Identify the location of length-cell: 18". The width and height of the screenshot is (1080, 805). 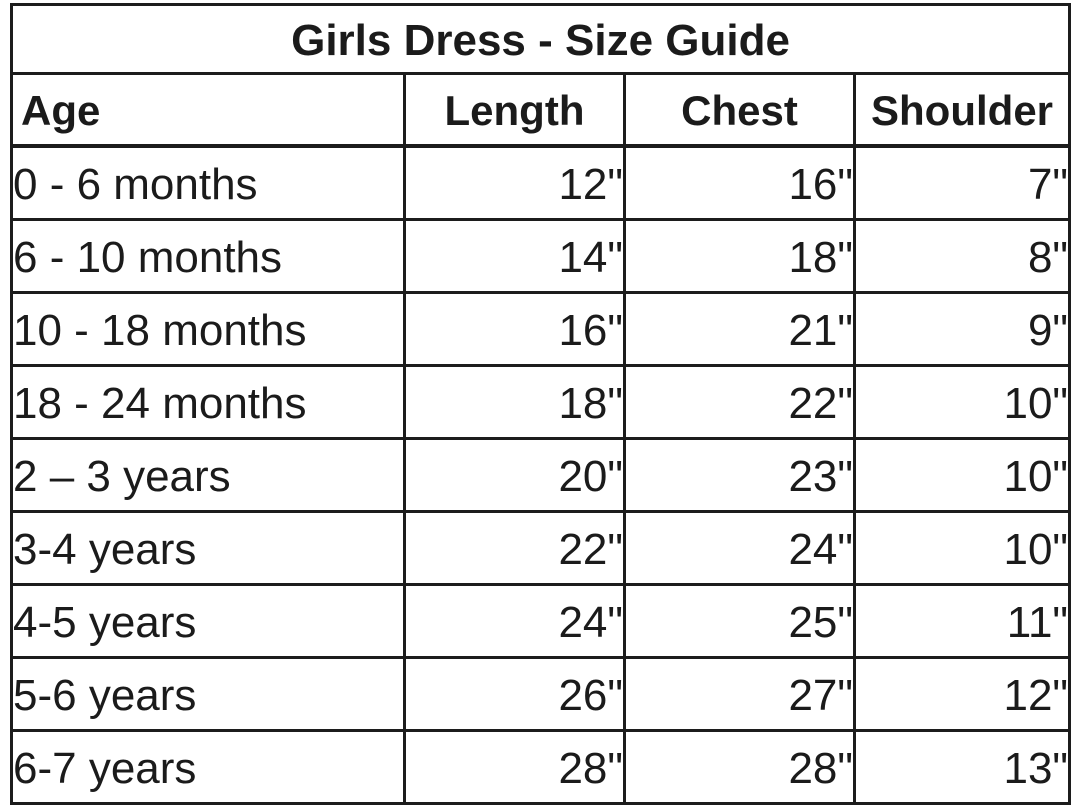
(514, 402).